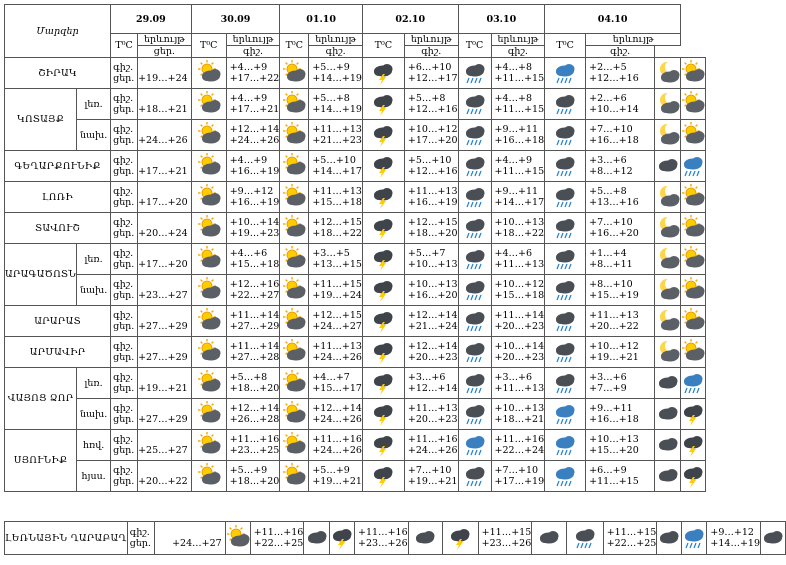  Describe the element at coordinates (124, 259) in the screenshot. I see `day-night-labels: գիշ. ցեր.` at that location.